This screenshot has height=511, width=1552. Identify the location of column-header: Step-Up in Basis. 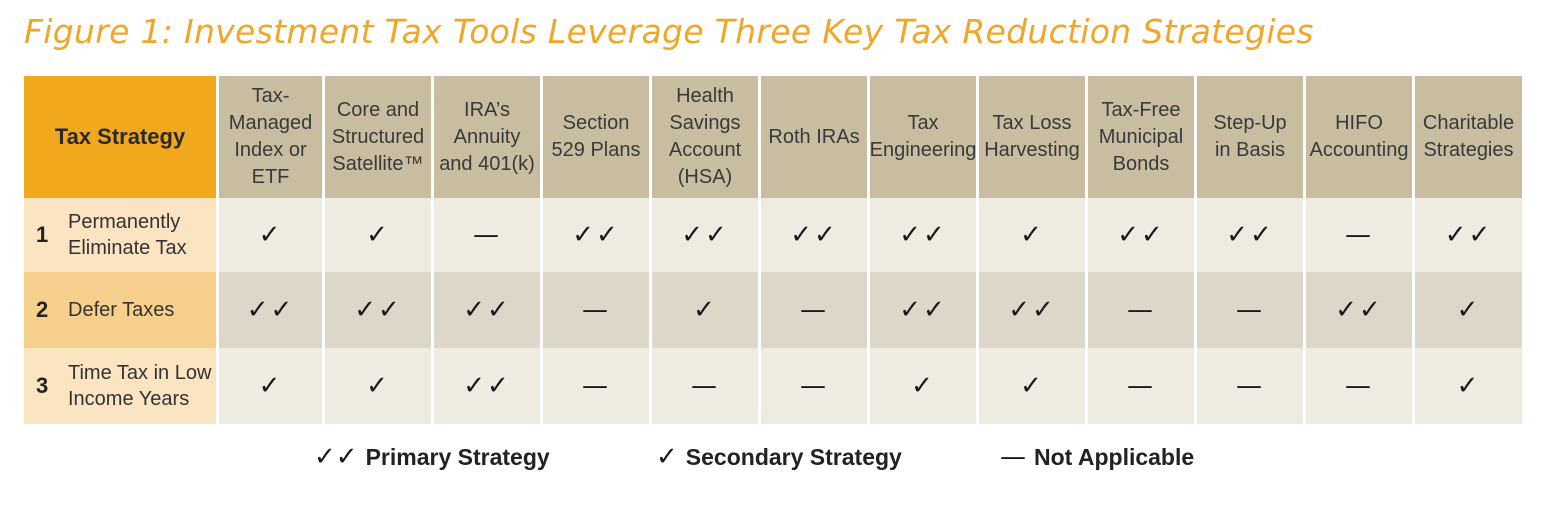
(1250, 137).